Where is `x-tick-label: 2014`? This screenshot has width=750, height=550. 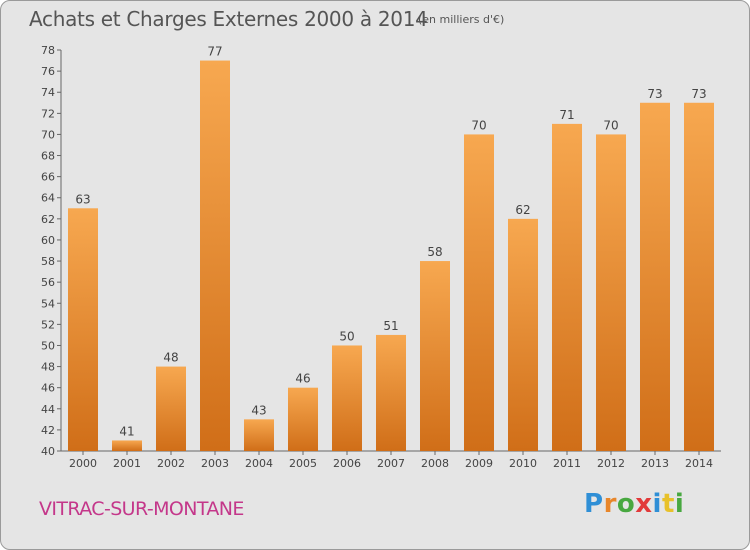
x-tick-label: 2014 is located at coordinates (699, 463).